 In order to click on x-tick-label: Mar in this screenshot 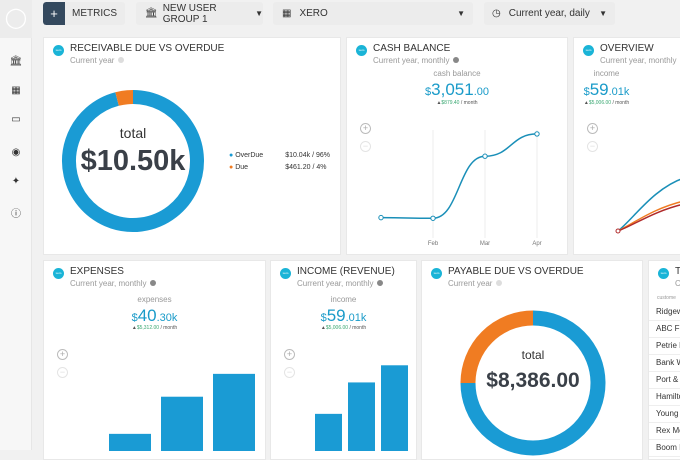, I will do `click(485, 244)`.